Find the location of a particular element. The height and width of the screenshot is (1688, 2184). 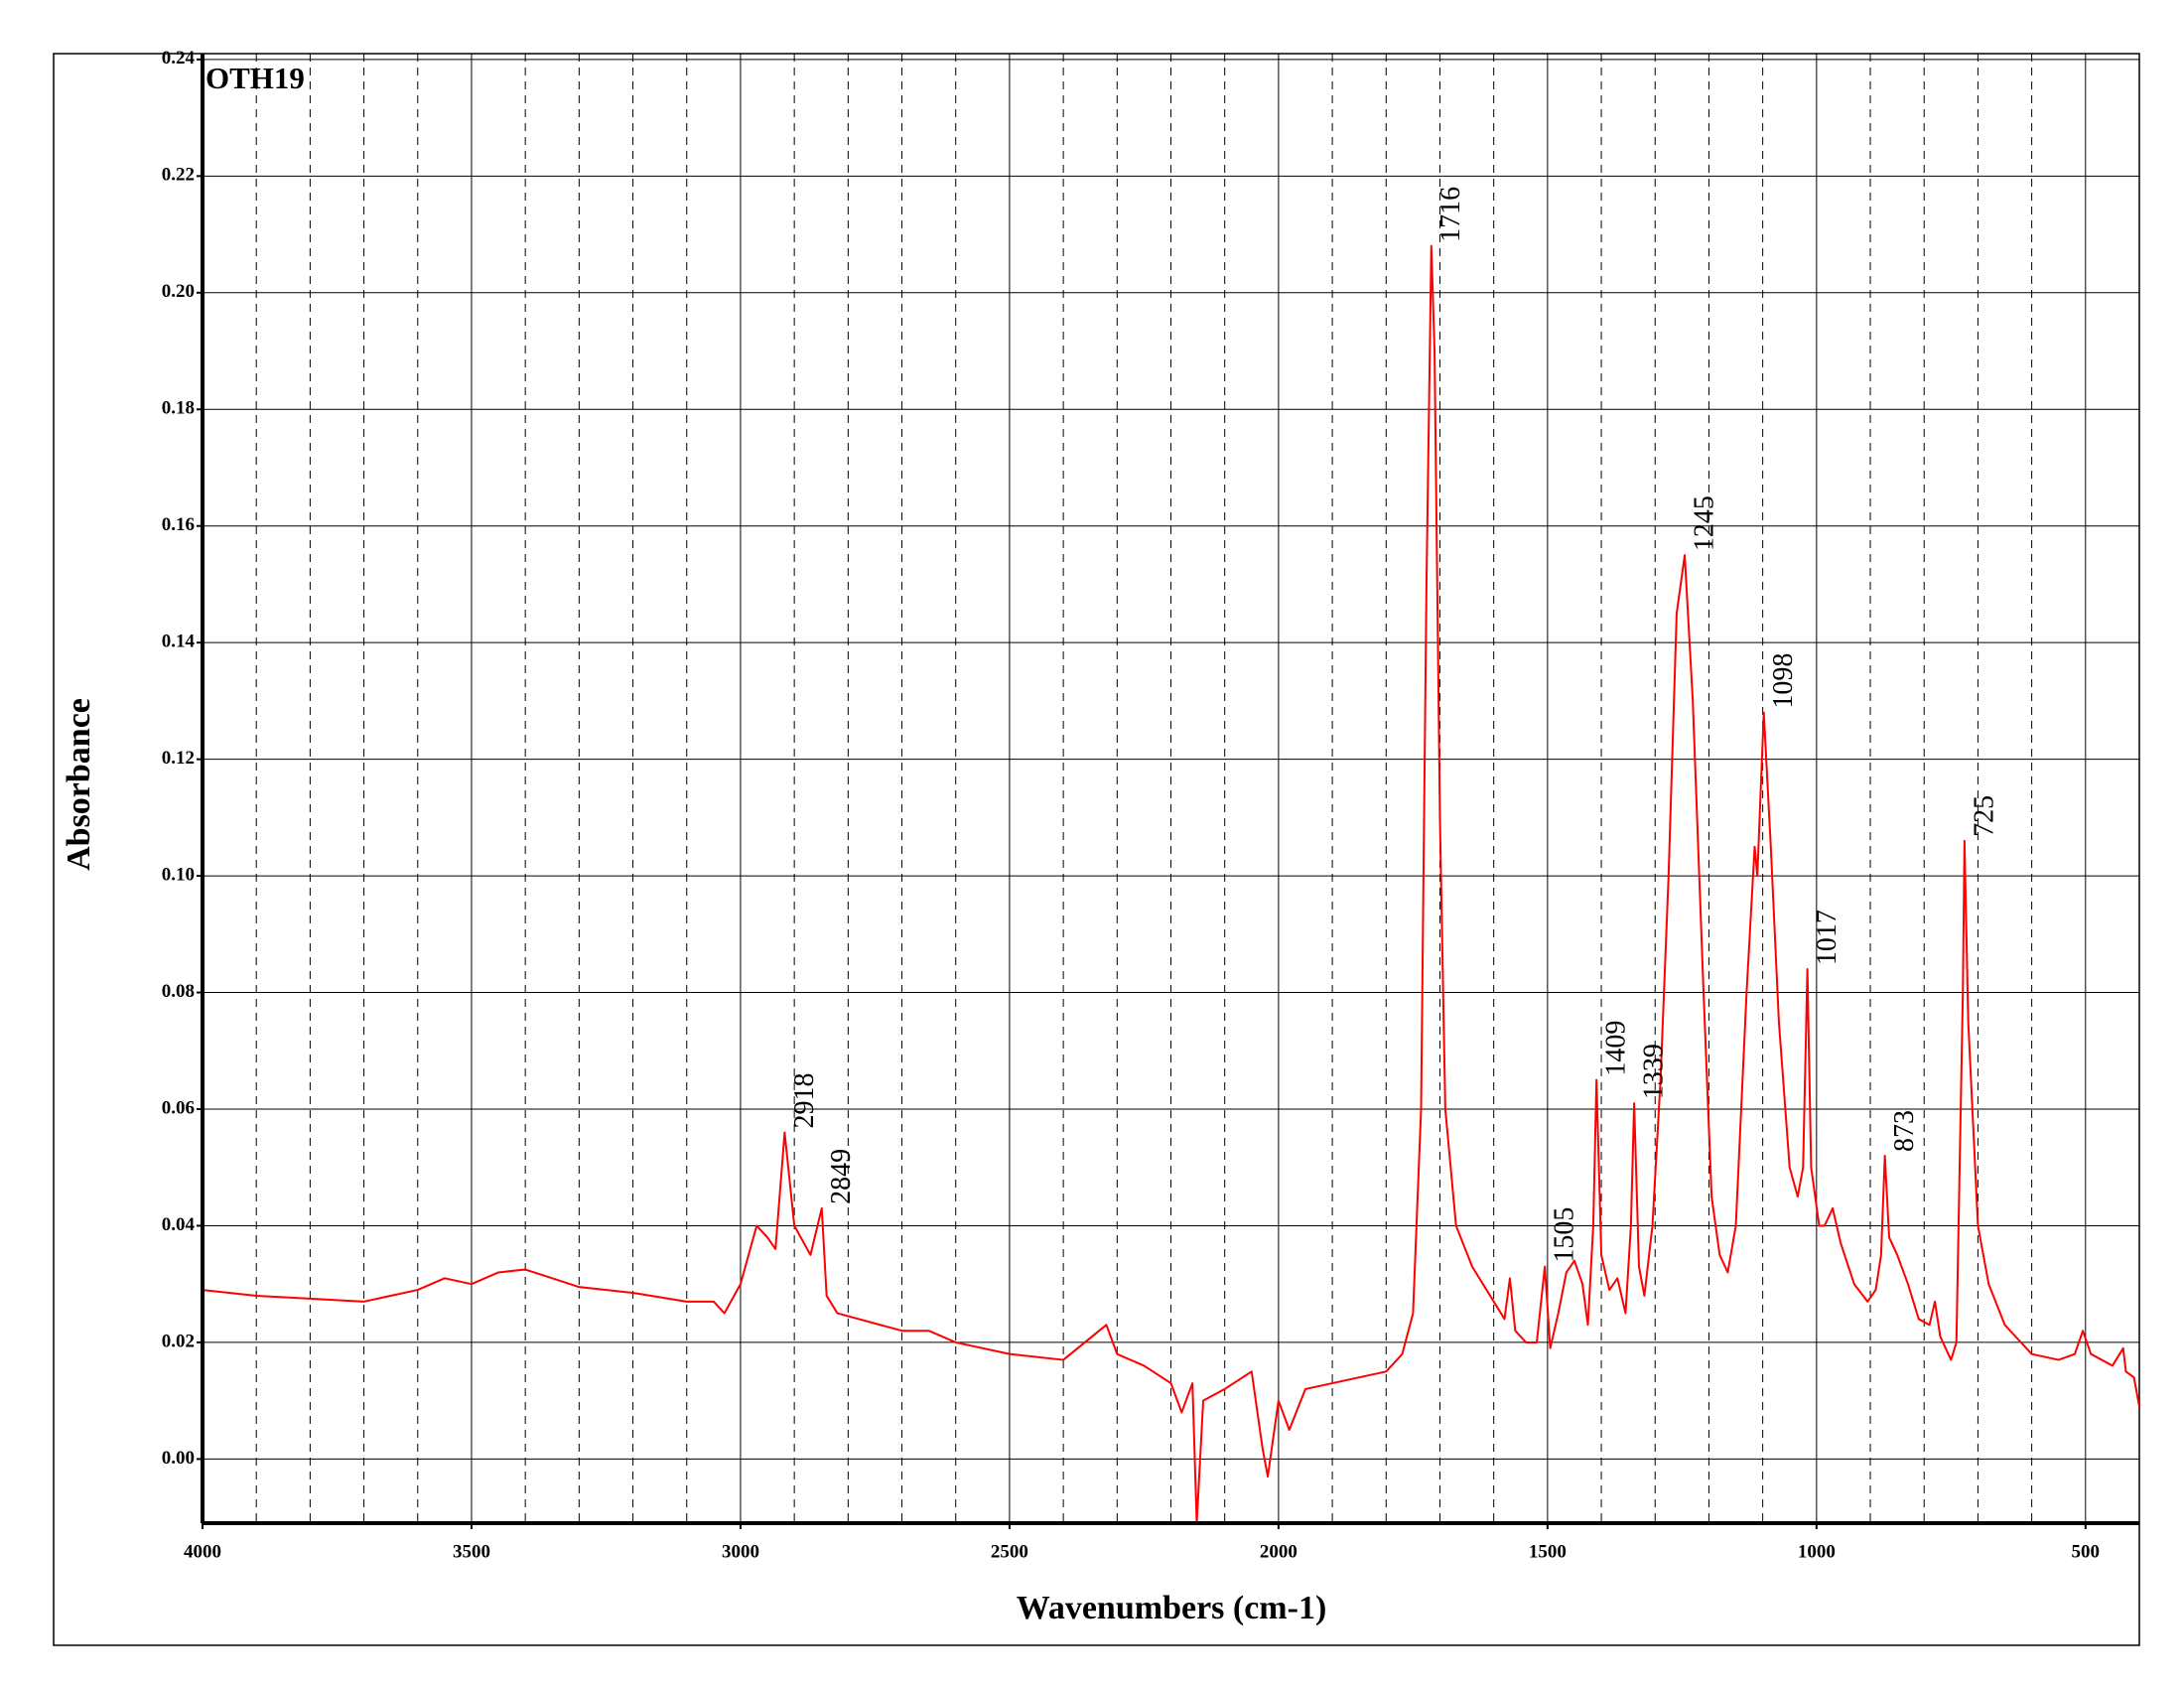

peak-label: 1098 is located at coordinates (1783, 681).